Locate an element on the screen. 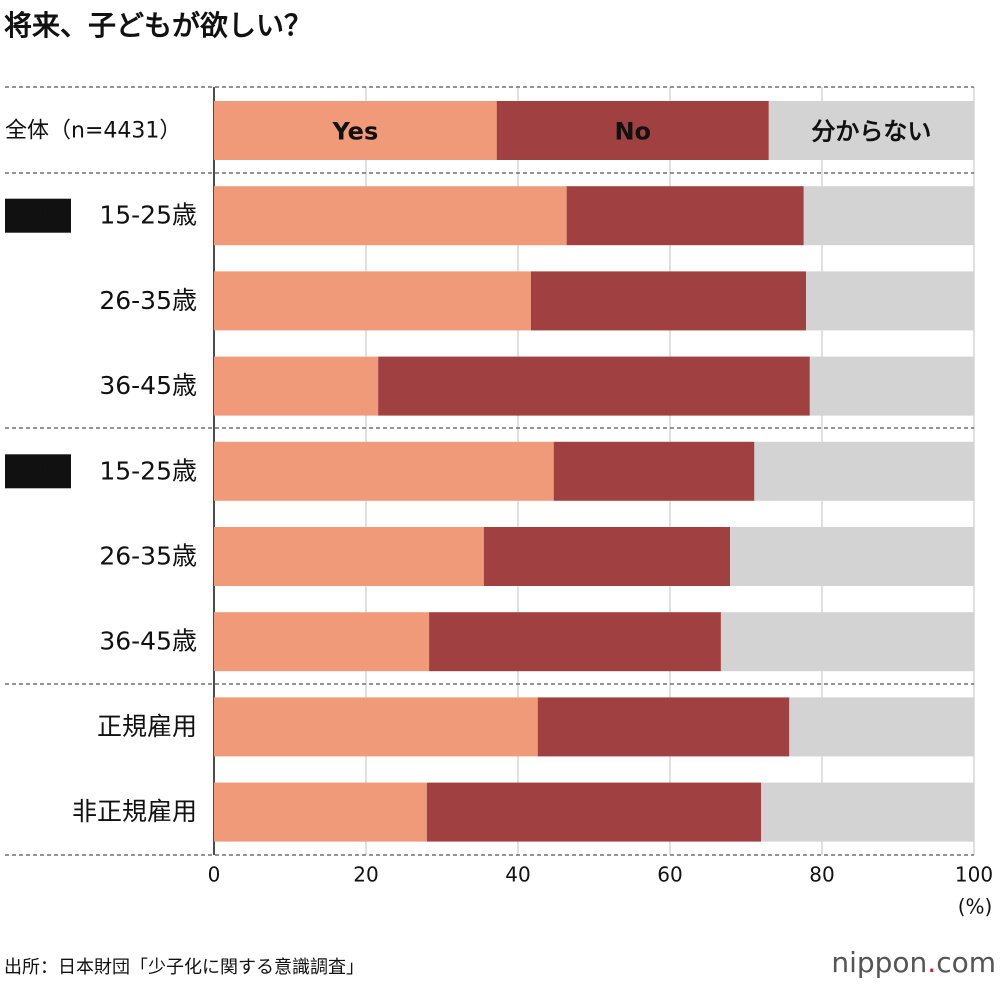 This screenshot has height=986, width=1000. chart-title: 将来、子どもが欲しい？ is located at coordinates (158, 25).